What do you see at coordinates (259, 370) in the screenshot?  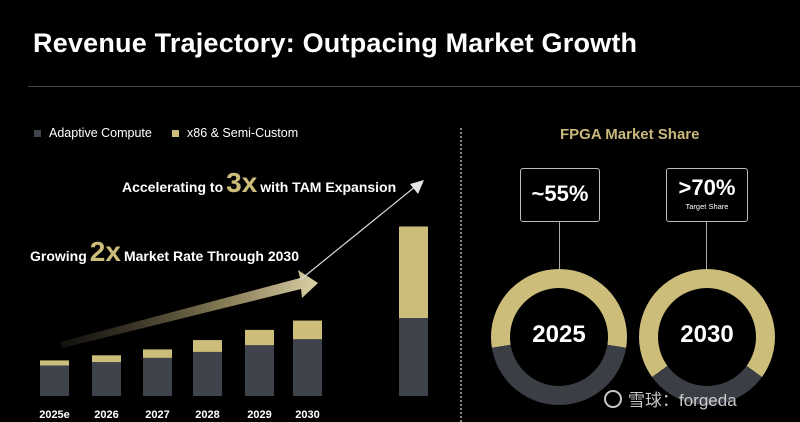 I see `bar-adaptive-2029` at bounding box center [259, 370].